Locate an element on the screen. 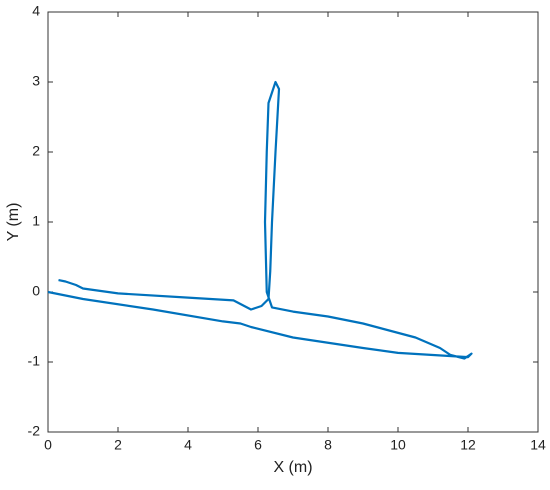 This screenshot has width=550, height=490. x-tick-label: 8 is located at coordinates (328, 445).